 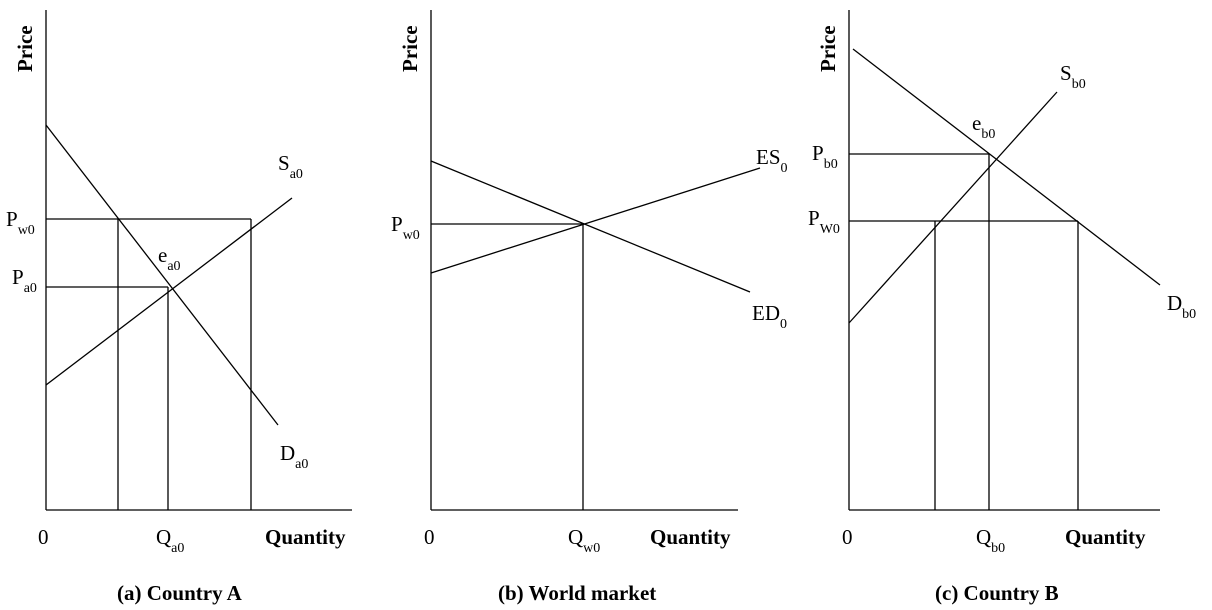 What do you see at coordinates (584, 540) in the screenshot?
I see `quantity-label-b: Qw0` at bounding box center [584, 540].